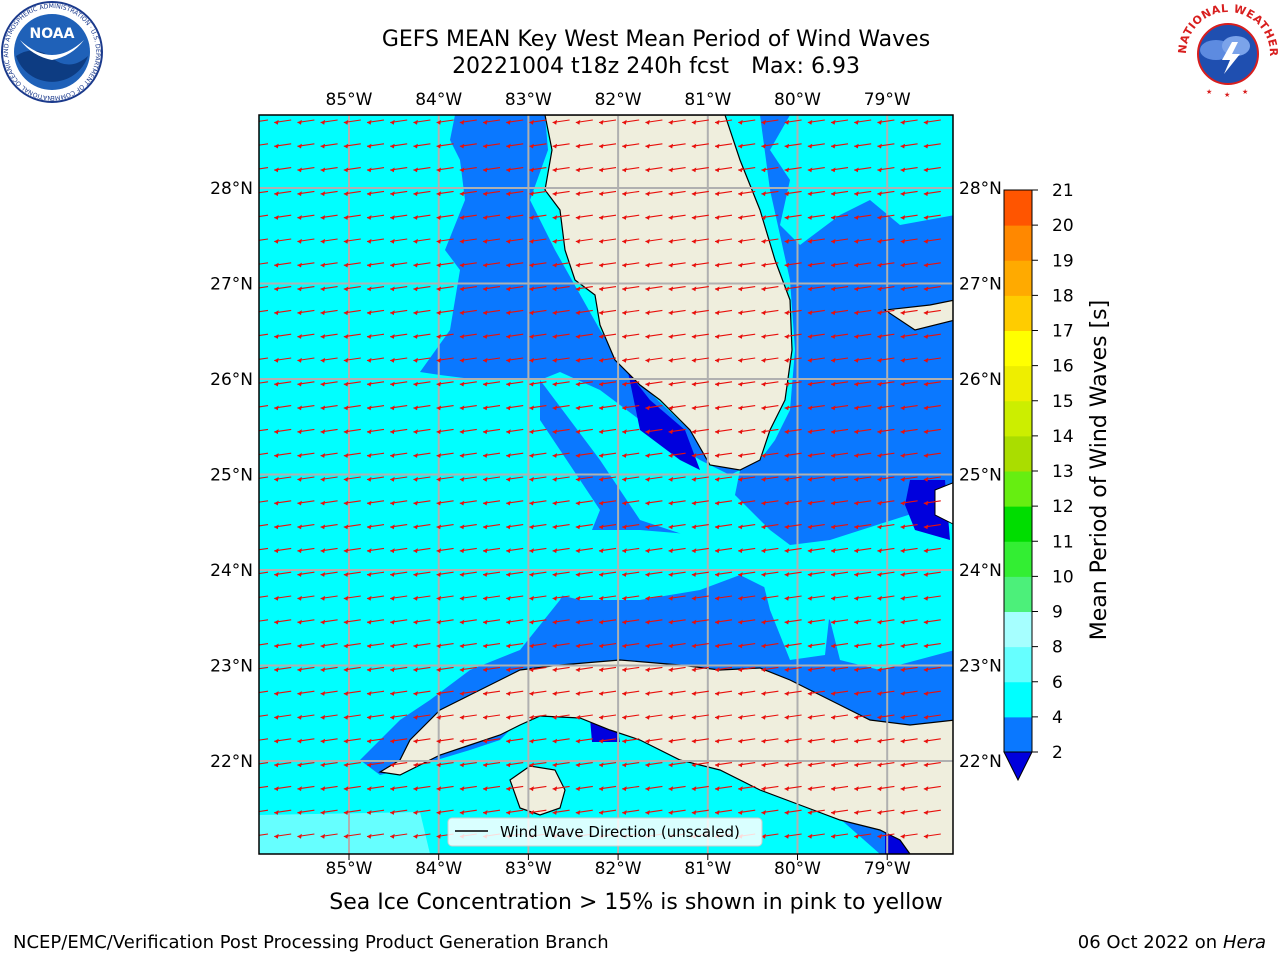 This screenshot has width=1280, height=960. I want to click on lat-label-right: 22°N, so click(980, 762).